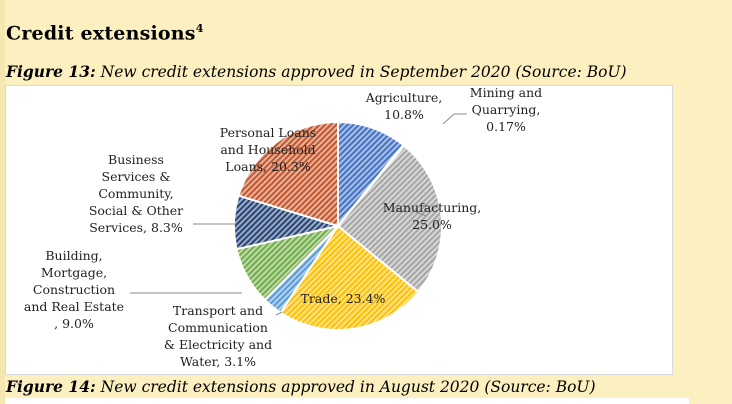  Describe the element at coordinates (51, 71) in the screenshot. I see `figure-13-label: Figure 13:` at that location.